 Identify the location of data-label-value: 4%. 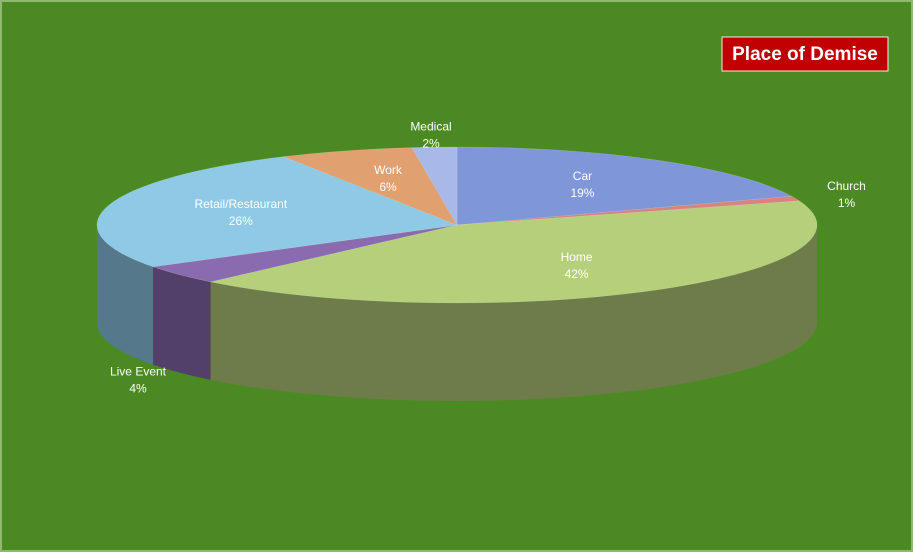
(138, 388).